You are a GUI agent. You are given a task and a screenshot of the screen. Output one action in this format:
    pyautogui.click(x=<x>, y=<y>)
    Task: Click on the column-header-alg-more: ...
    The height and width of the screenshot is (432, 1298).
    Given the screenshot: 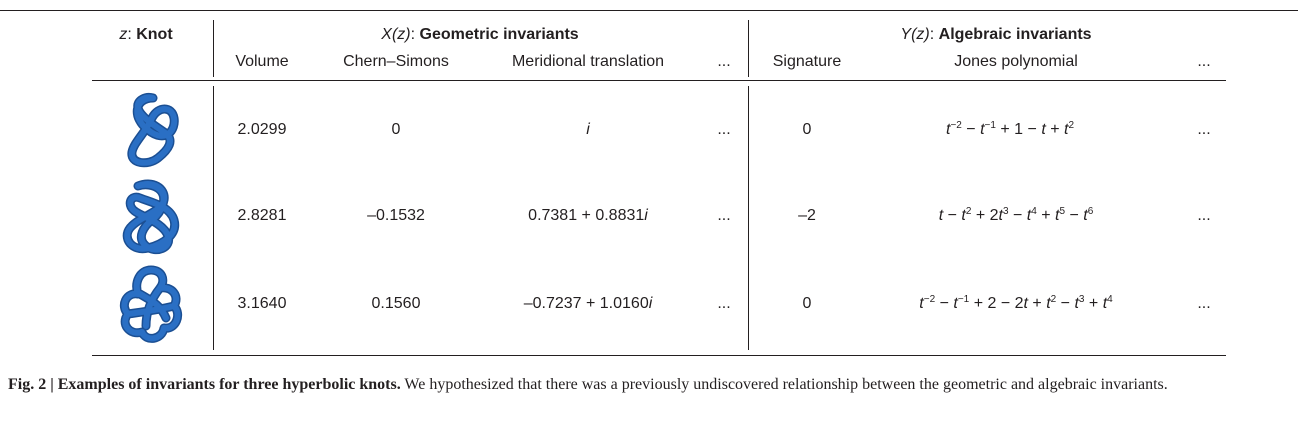 What is the action you would take?
    pyautogui.click(x=1204, y=61)
    